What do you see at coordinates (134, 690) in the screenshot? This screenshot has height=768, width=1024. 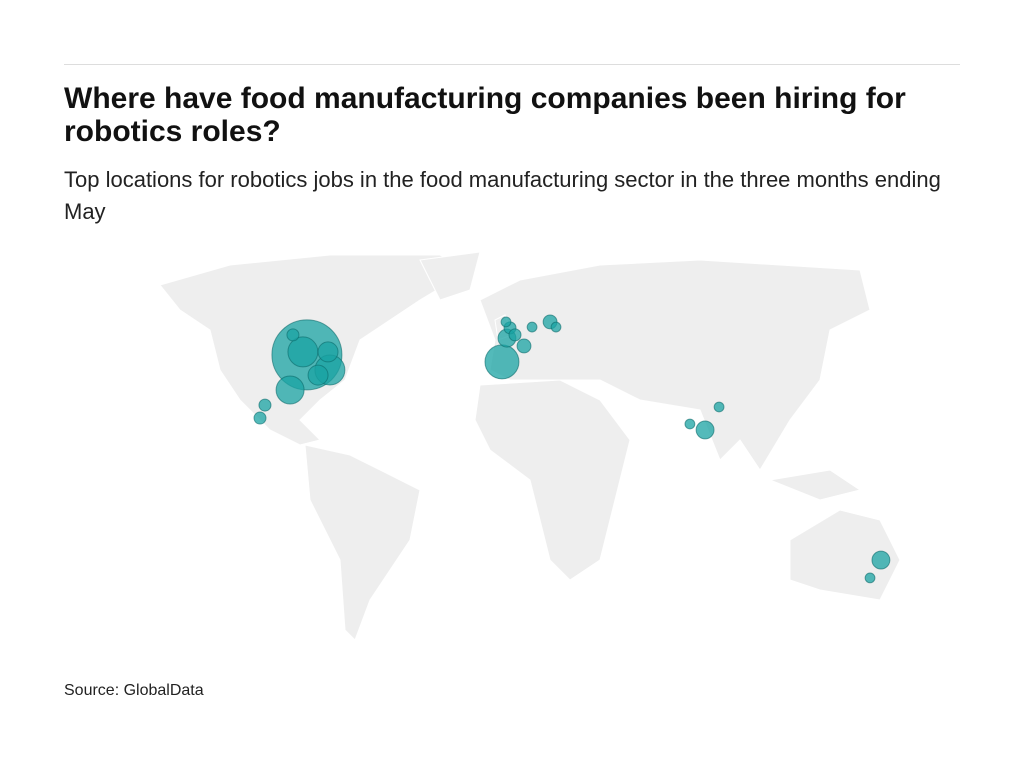 I see `source: Source: GlobalData` at bounding box center [134, 690].